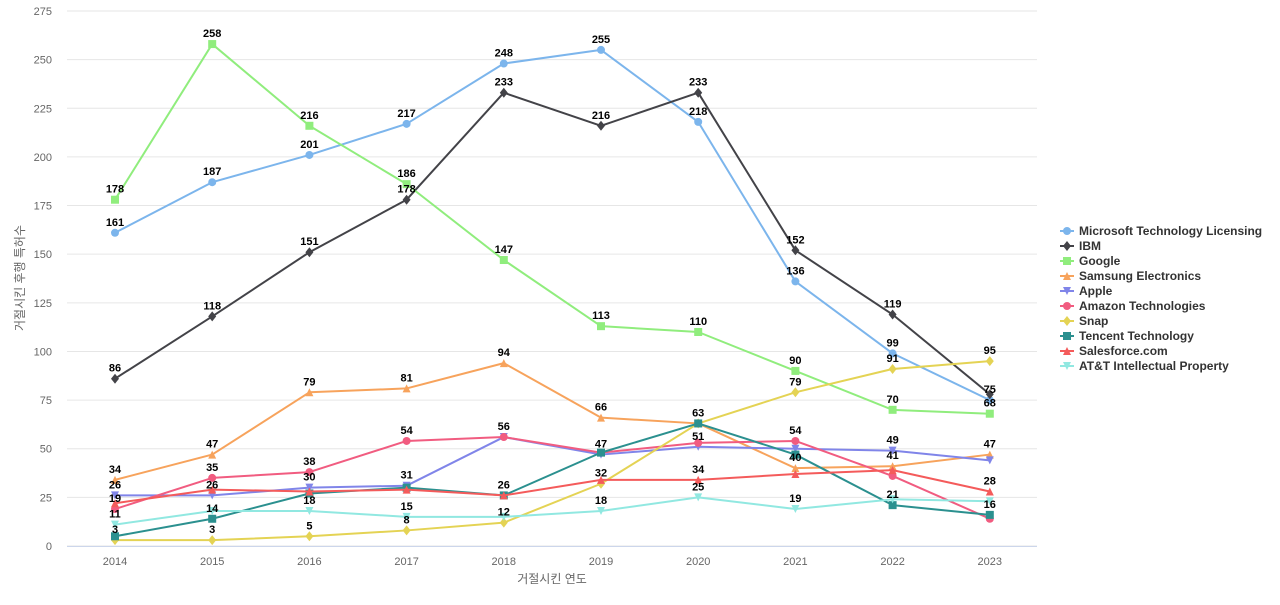 The image size is (1280, 605). I want to click on legend-item: Snap, so click(1084, 321).